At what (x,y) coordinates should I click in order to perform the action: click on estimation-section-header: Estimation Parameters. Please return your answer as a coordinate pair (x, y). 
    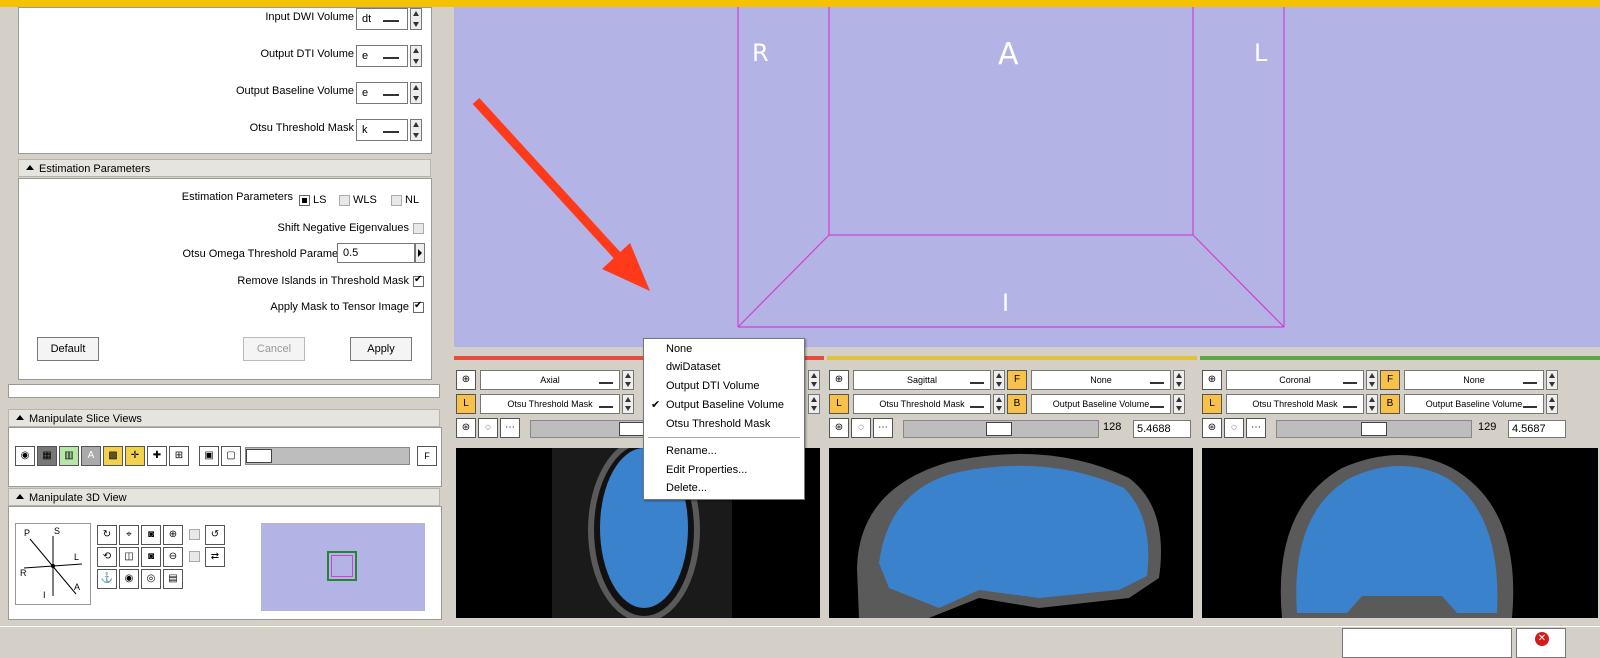
    Looking at the image, I should click on (224, 168).